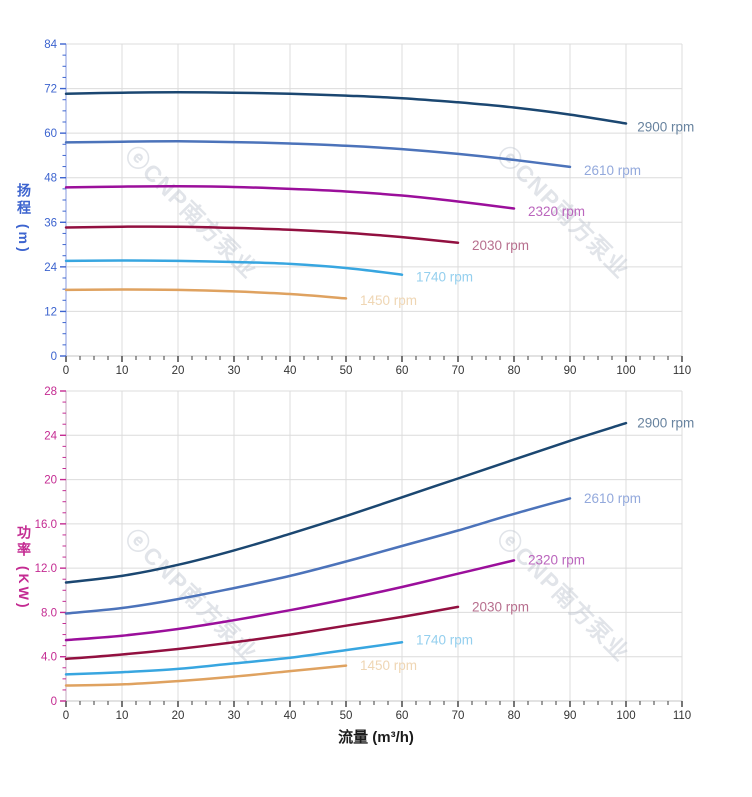 This screenshot has height=797, width=752. I want to click on y-tick-label: 20, so click(50, 481).